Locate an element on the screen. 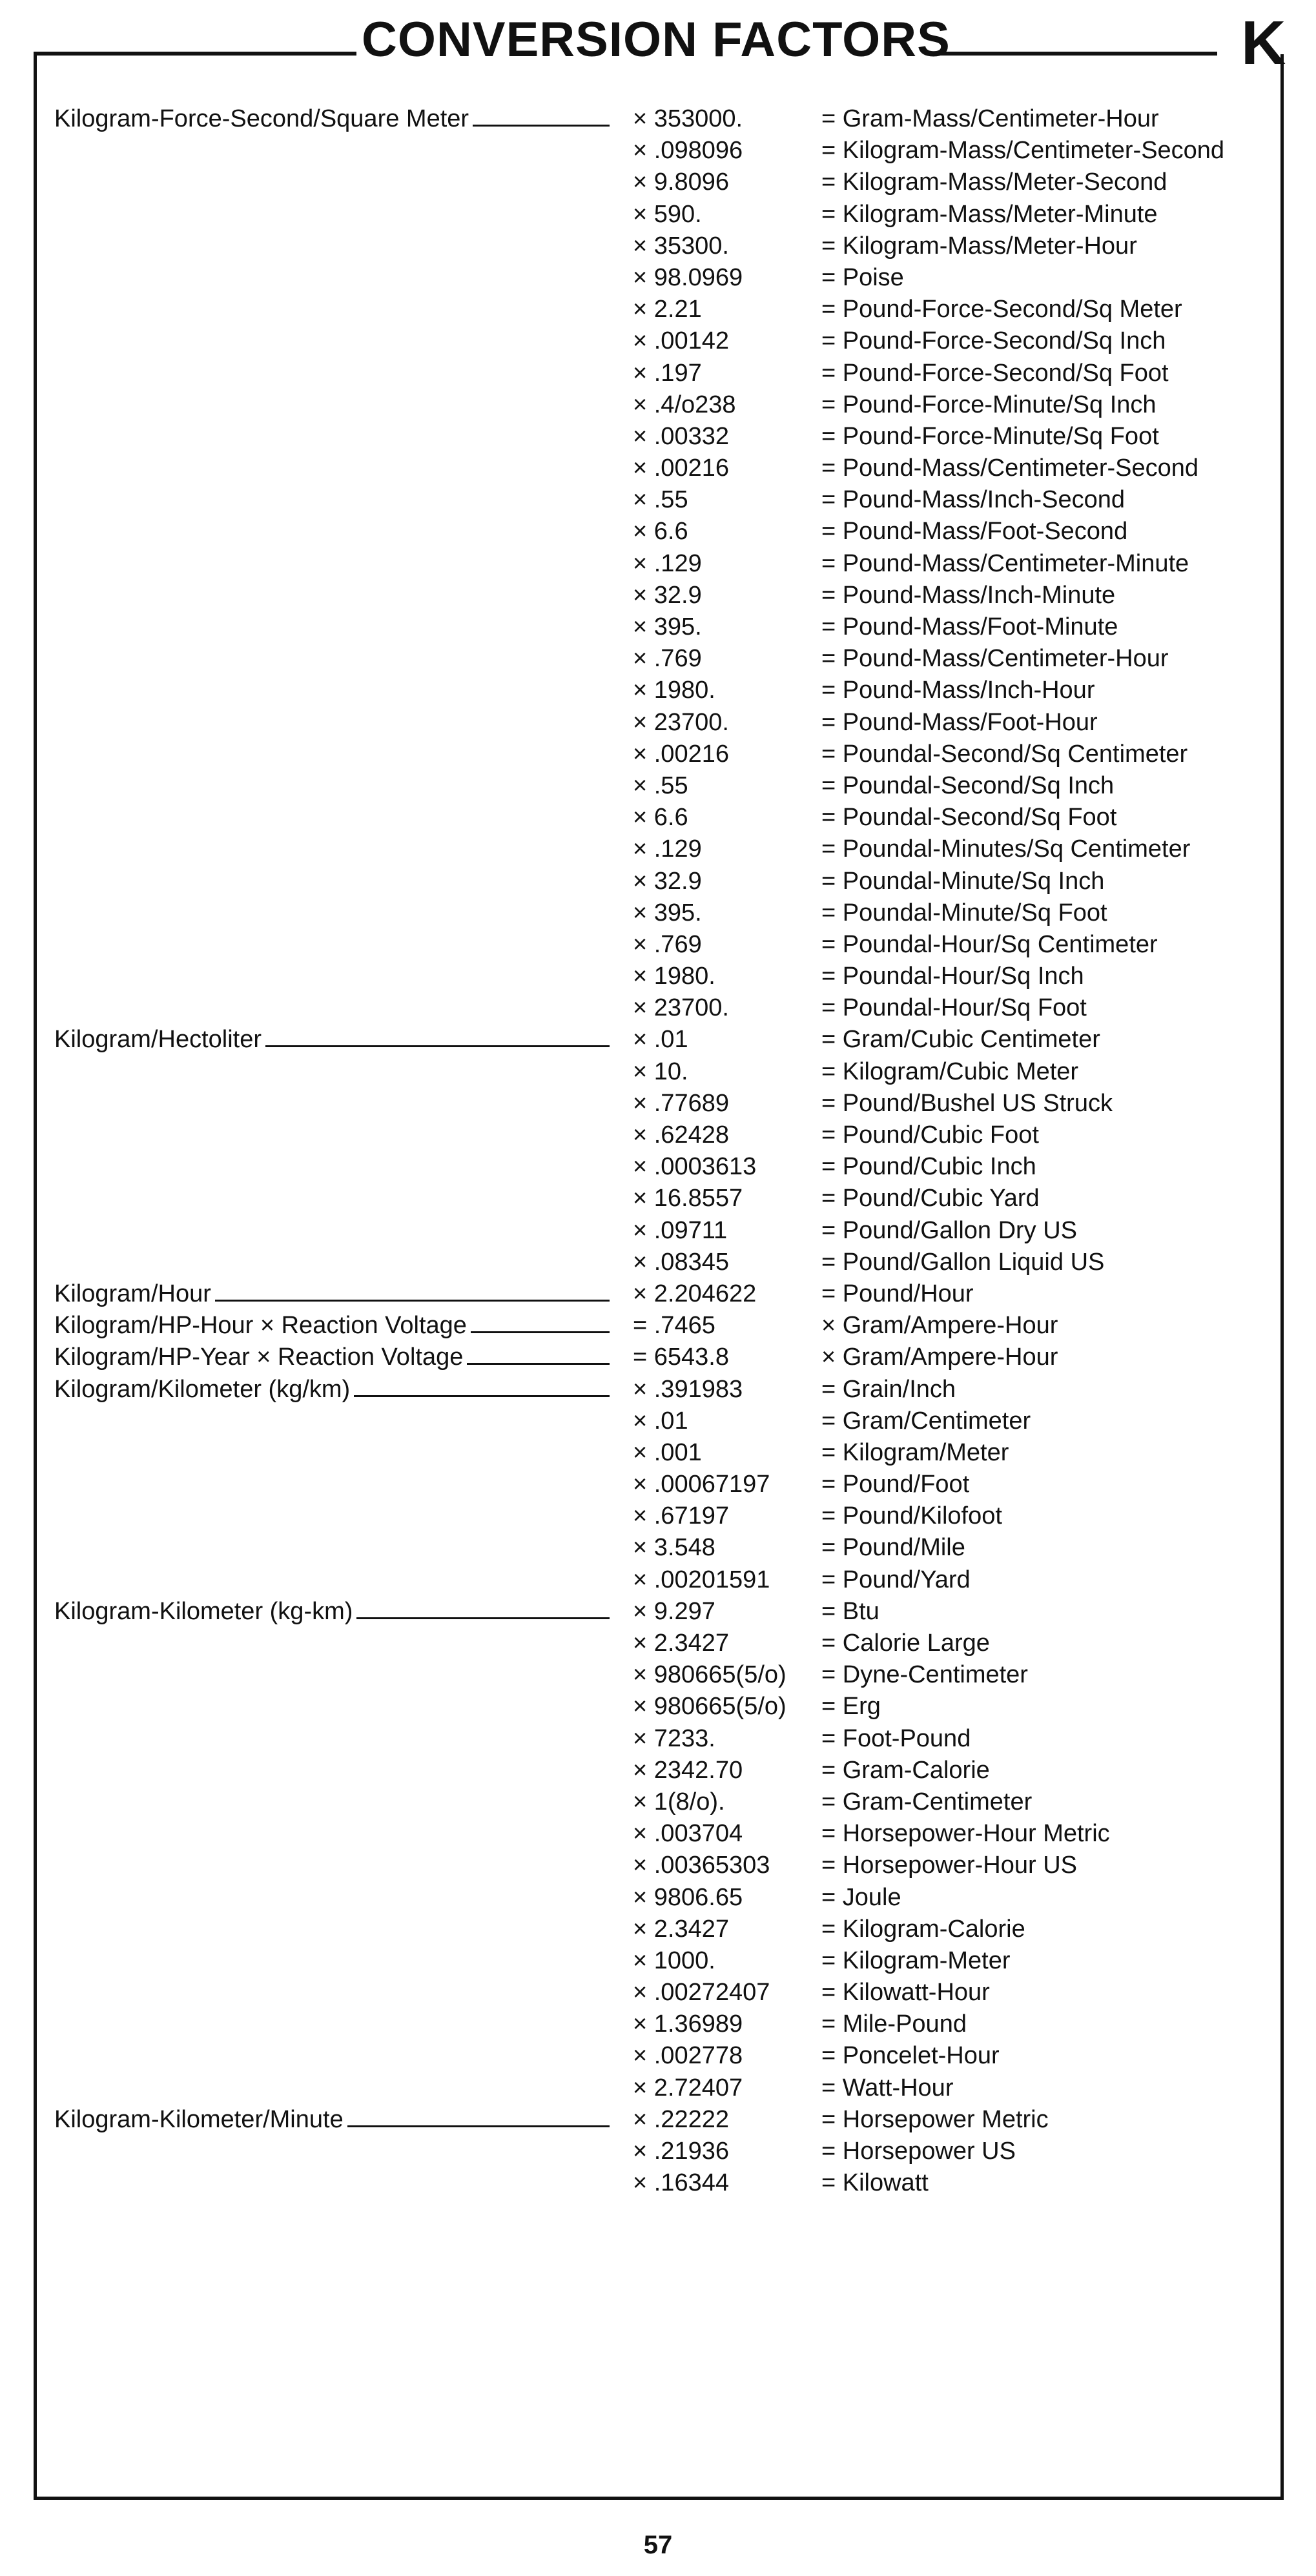 This screenshot has height=2576, width=1316. table-row: × .00365303 = Horsepower-Hour US is located at coordinates (667, 1866).